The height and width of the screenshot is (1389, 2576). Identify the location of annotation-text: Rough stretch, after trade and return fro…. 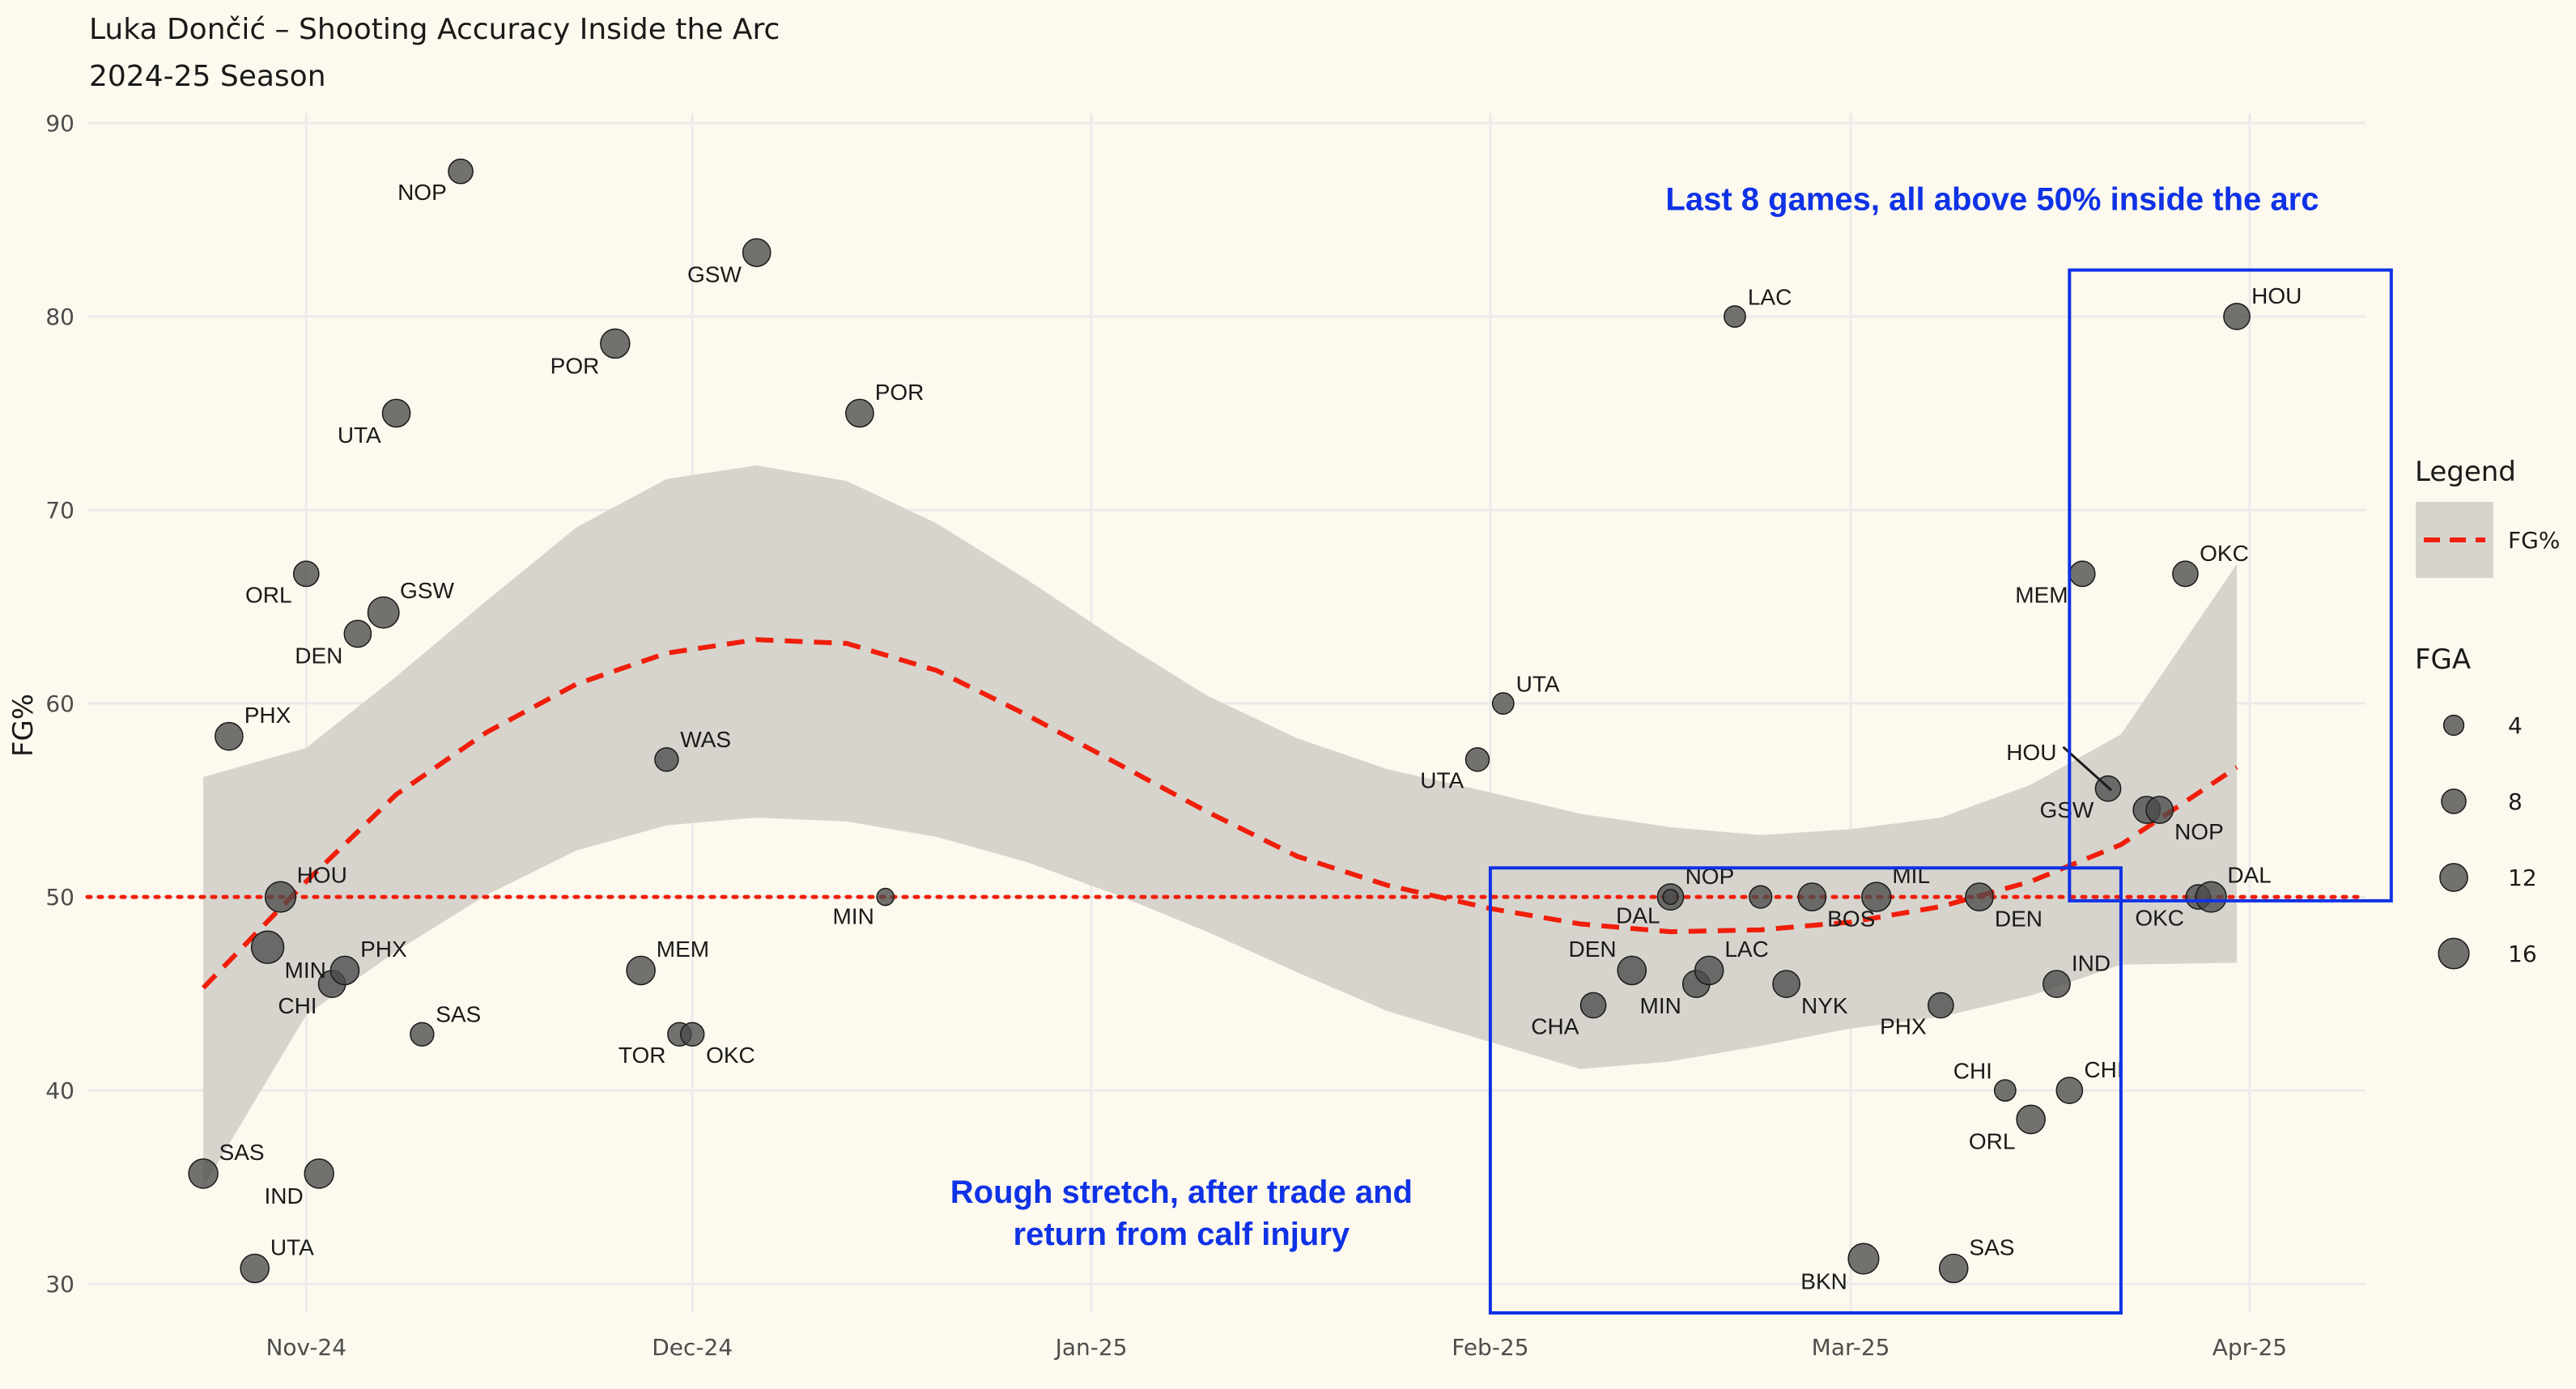
(1181, 1213).